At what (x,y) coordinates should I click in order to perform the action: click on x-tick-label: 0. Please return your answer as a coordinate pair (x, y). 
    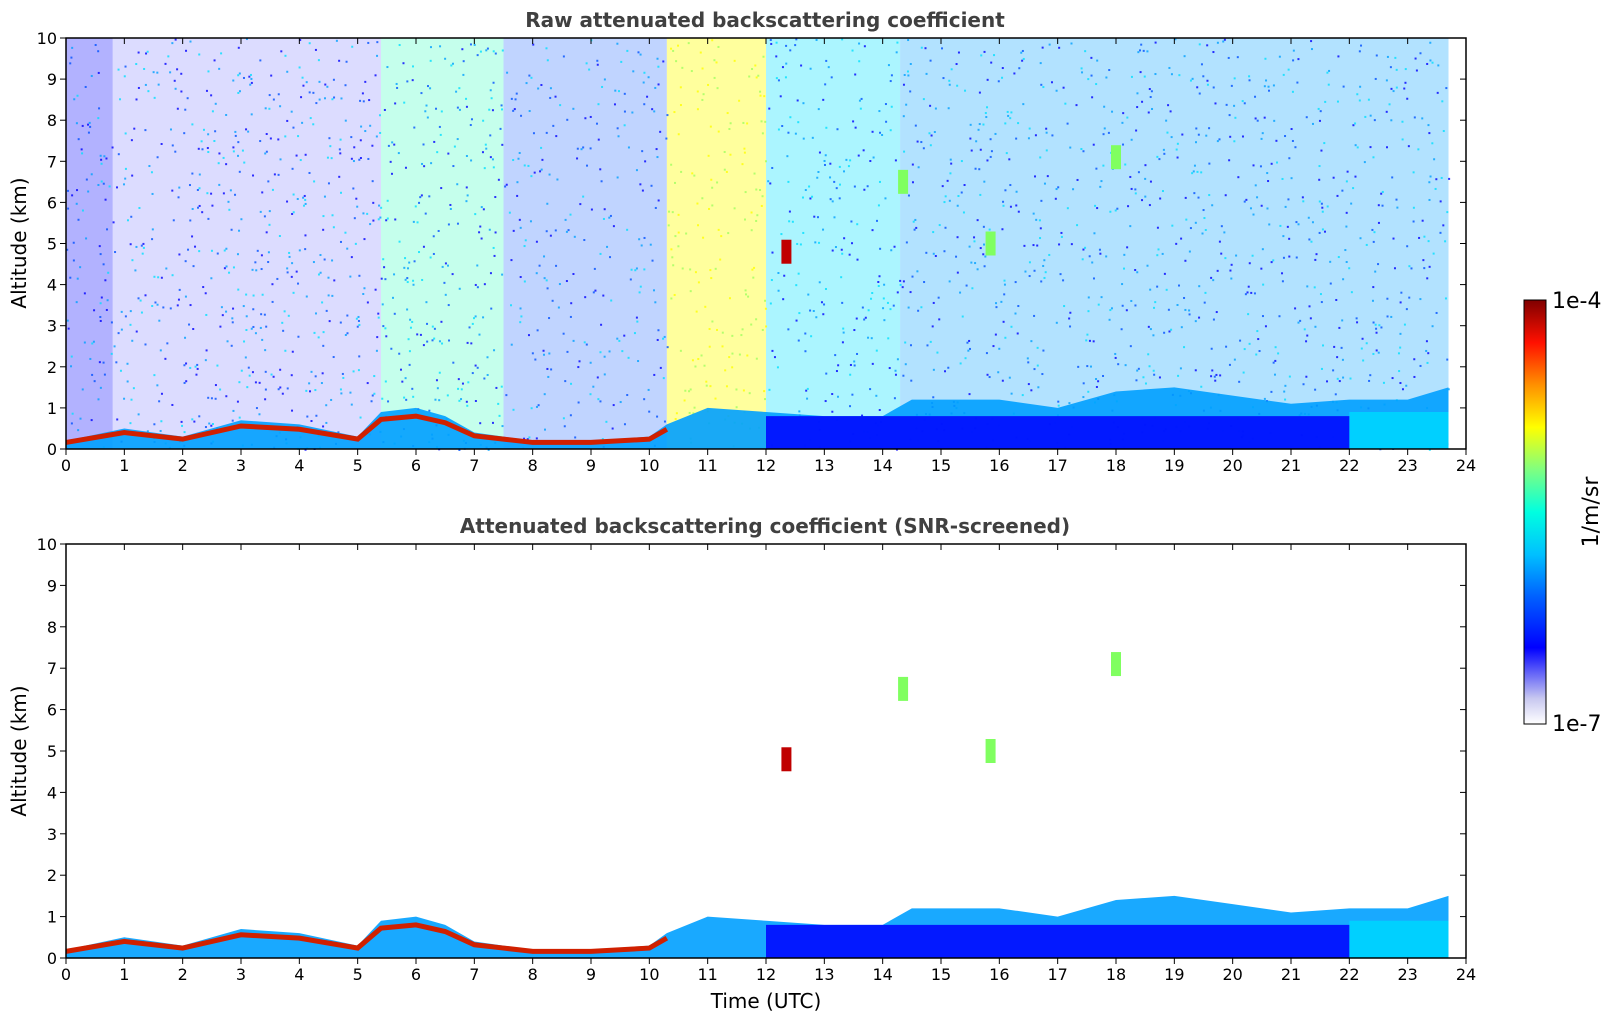
    Looking at the image, I should click on (66, 465).